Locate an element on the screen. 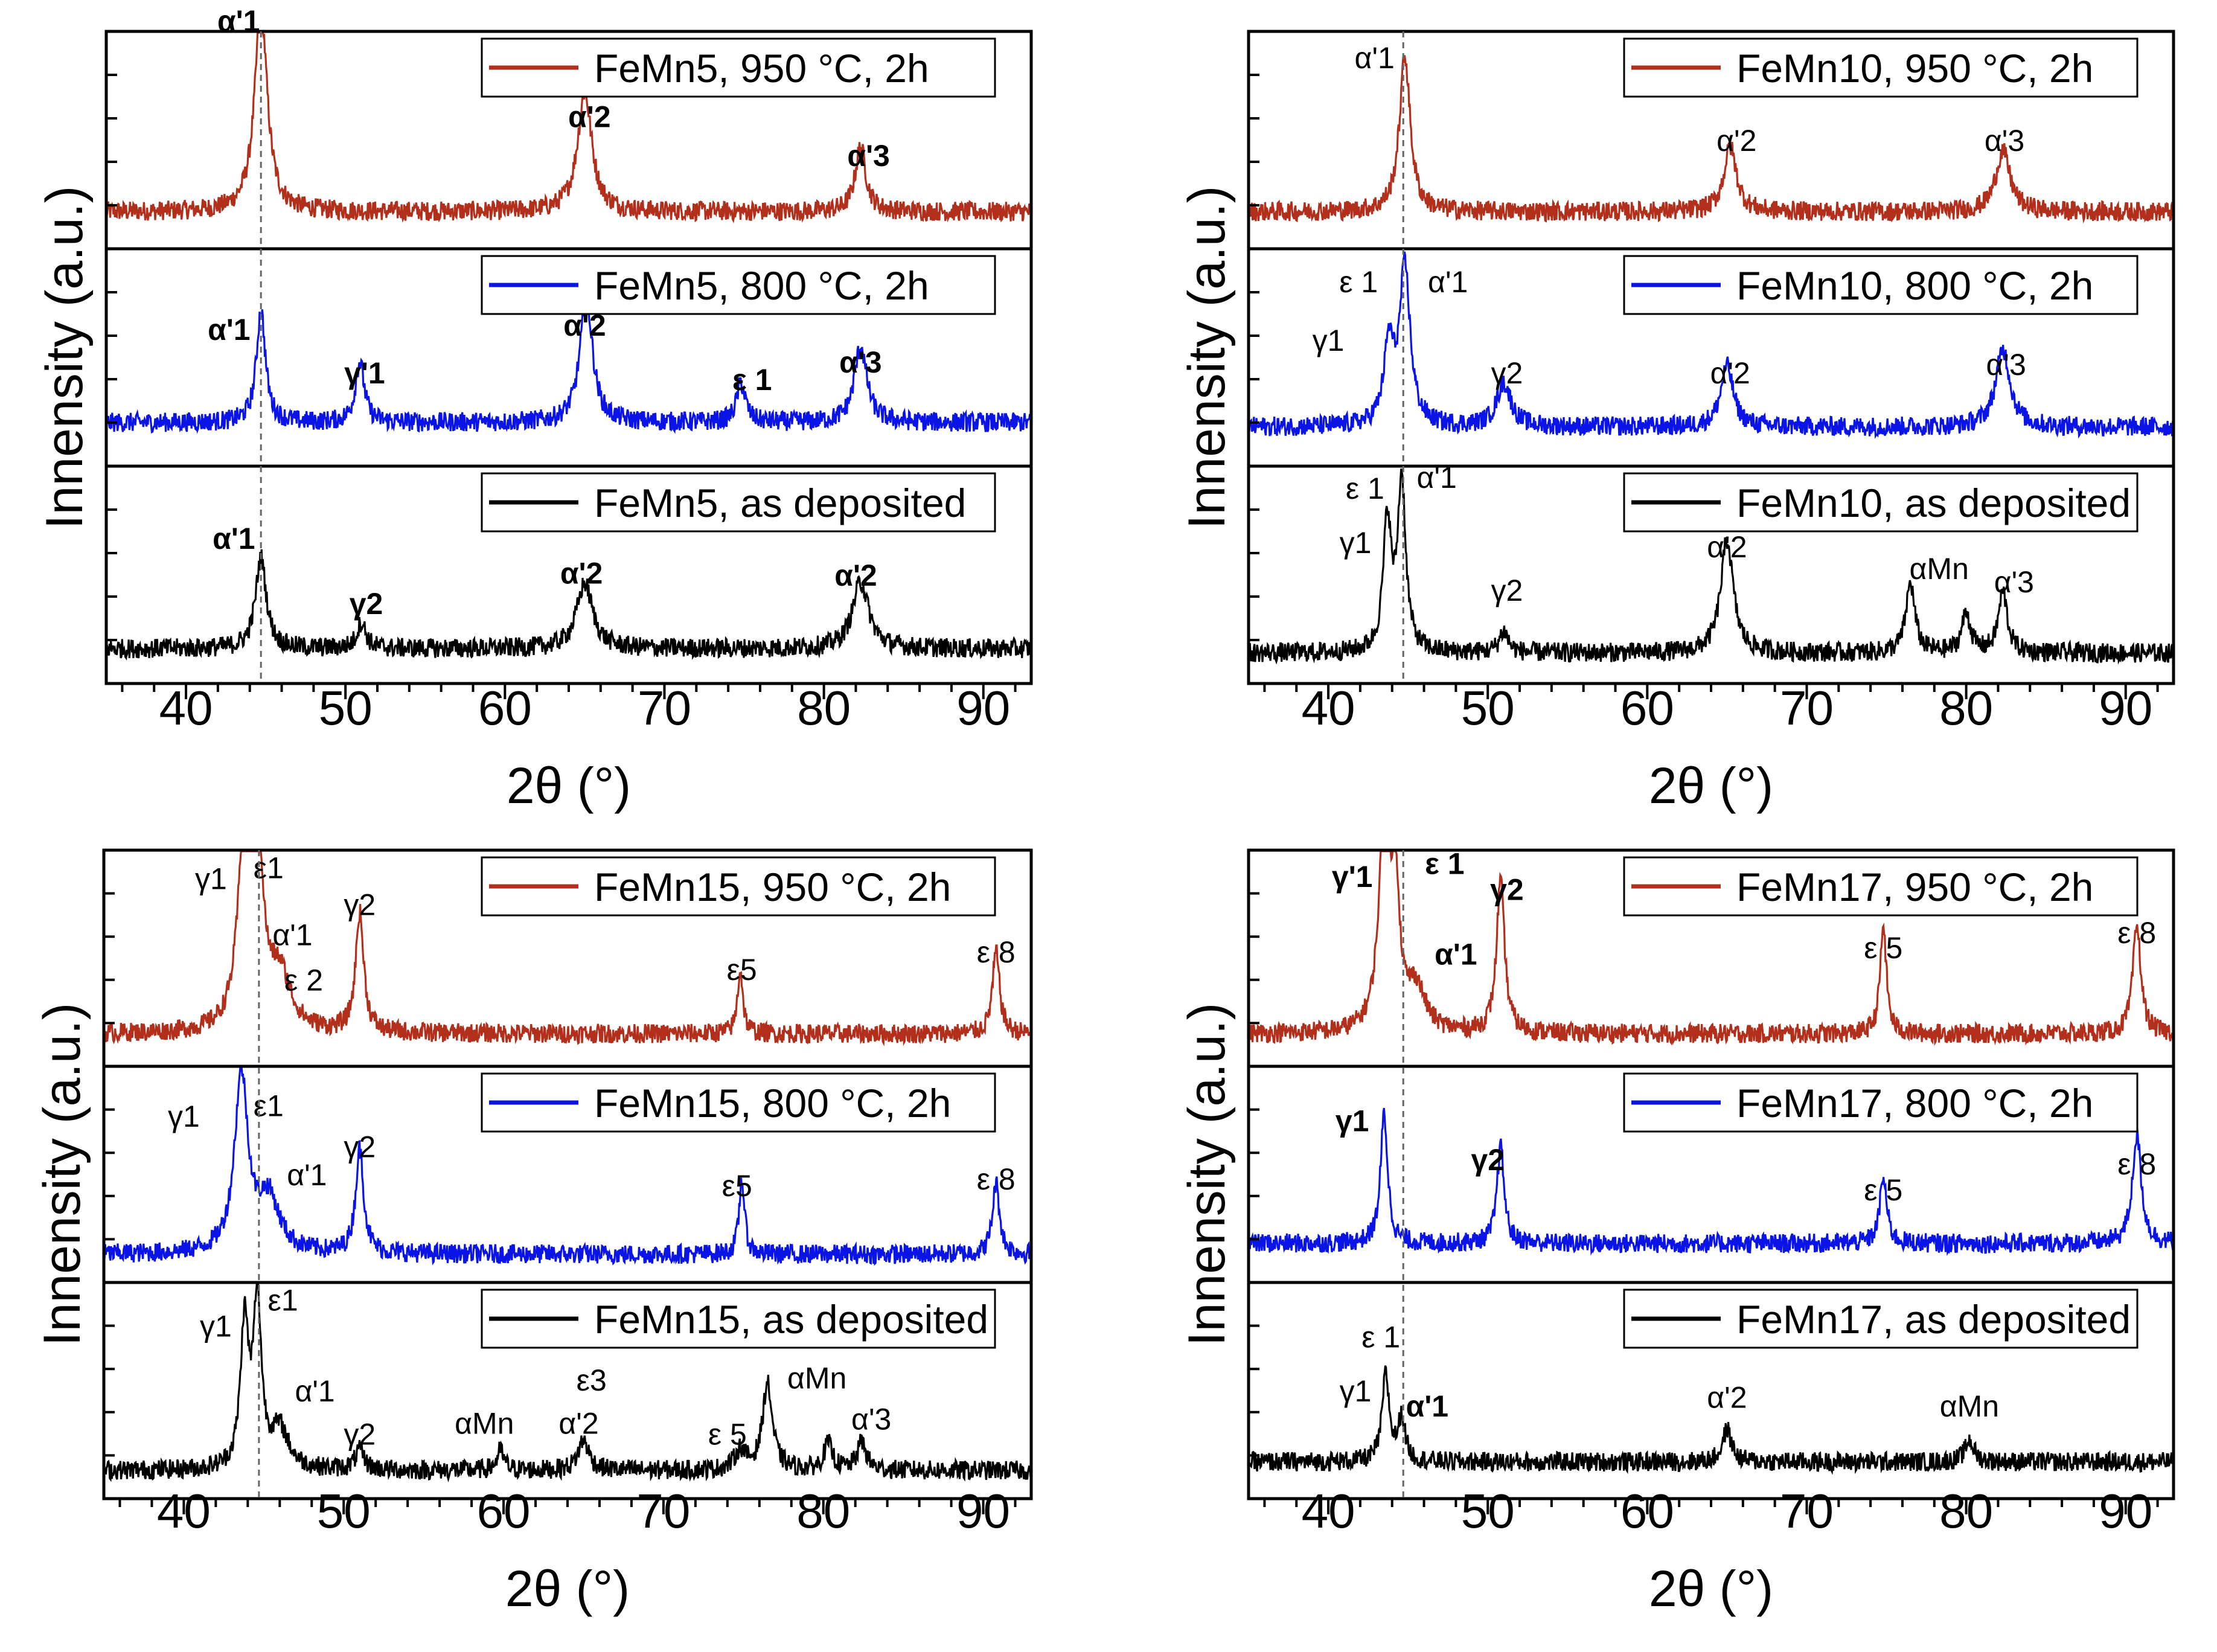 Image resolution: width=2217 pixels, height=1652 pixels. peak-label-7-3: α'1 is located at coordinates (292, 935).